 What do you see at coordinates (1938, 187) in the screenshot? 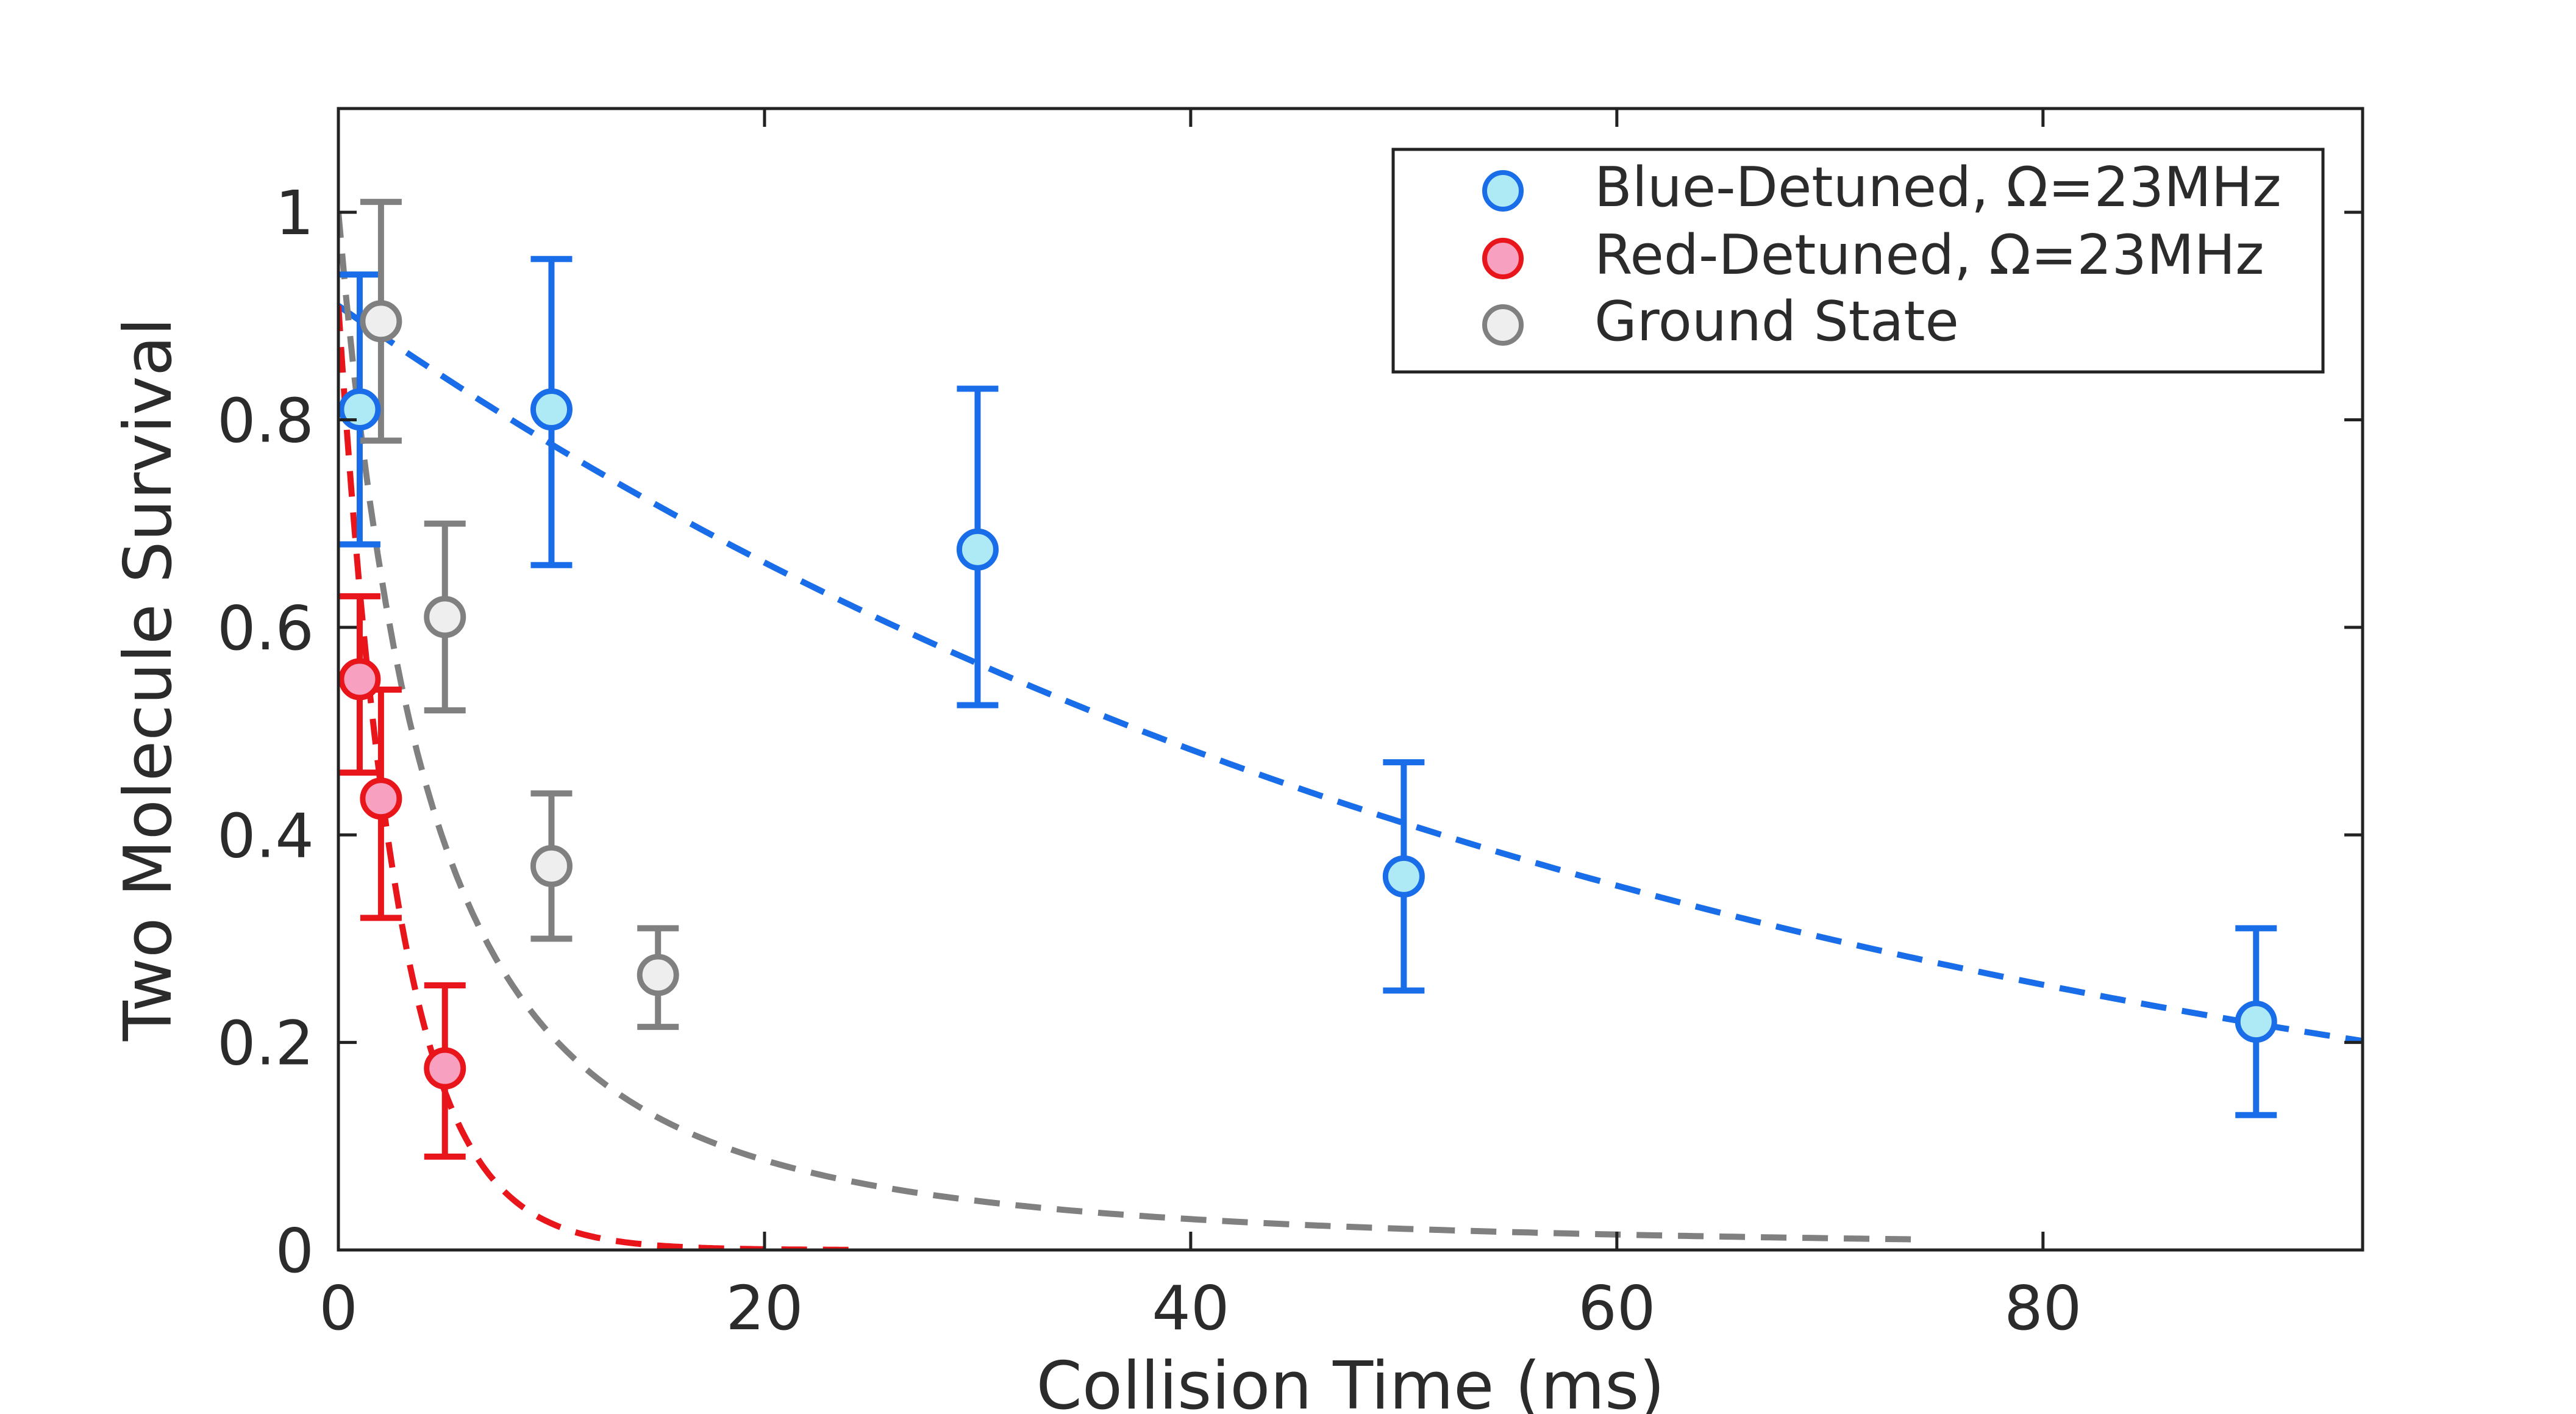
I see `legend-label-blue-detuned: Blue-Detuned, Ω=23MHz` at bounding box center [1938, 187].